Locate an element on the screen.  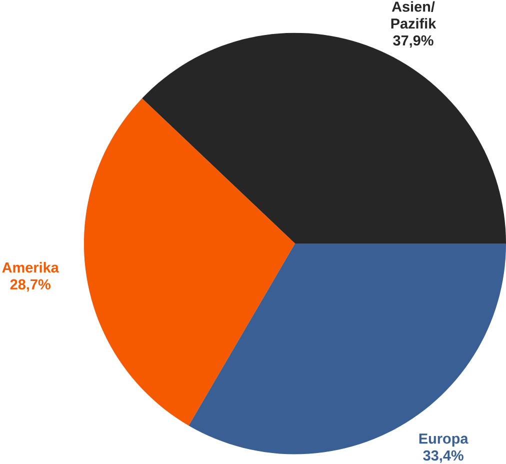
slice-label: Europa is located at coordinates (443, 440).